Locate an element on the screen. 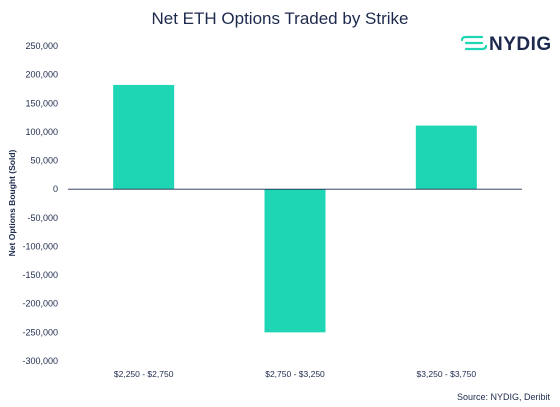 This screenshot has height=407, width=560. y-tick-label: 50,000 is located at coordinates (44, 161).